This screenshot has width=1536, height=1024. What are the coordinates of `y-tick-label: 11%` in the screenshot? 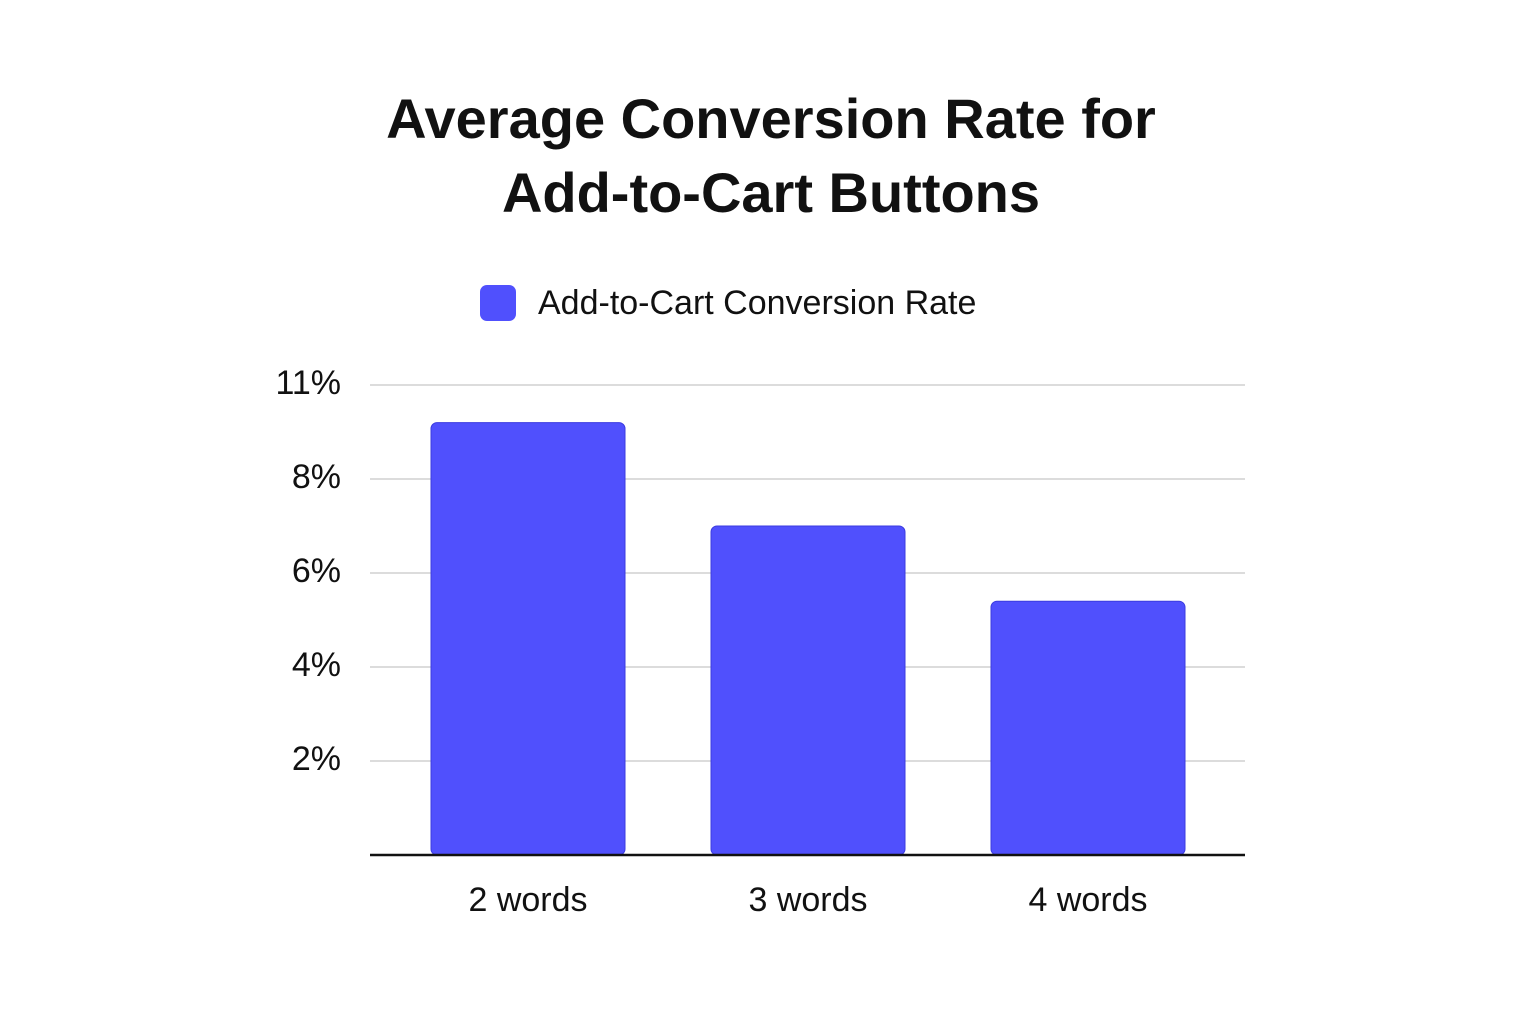 It's located at (308, 383).